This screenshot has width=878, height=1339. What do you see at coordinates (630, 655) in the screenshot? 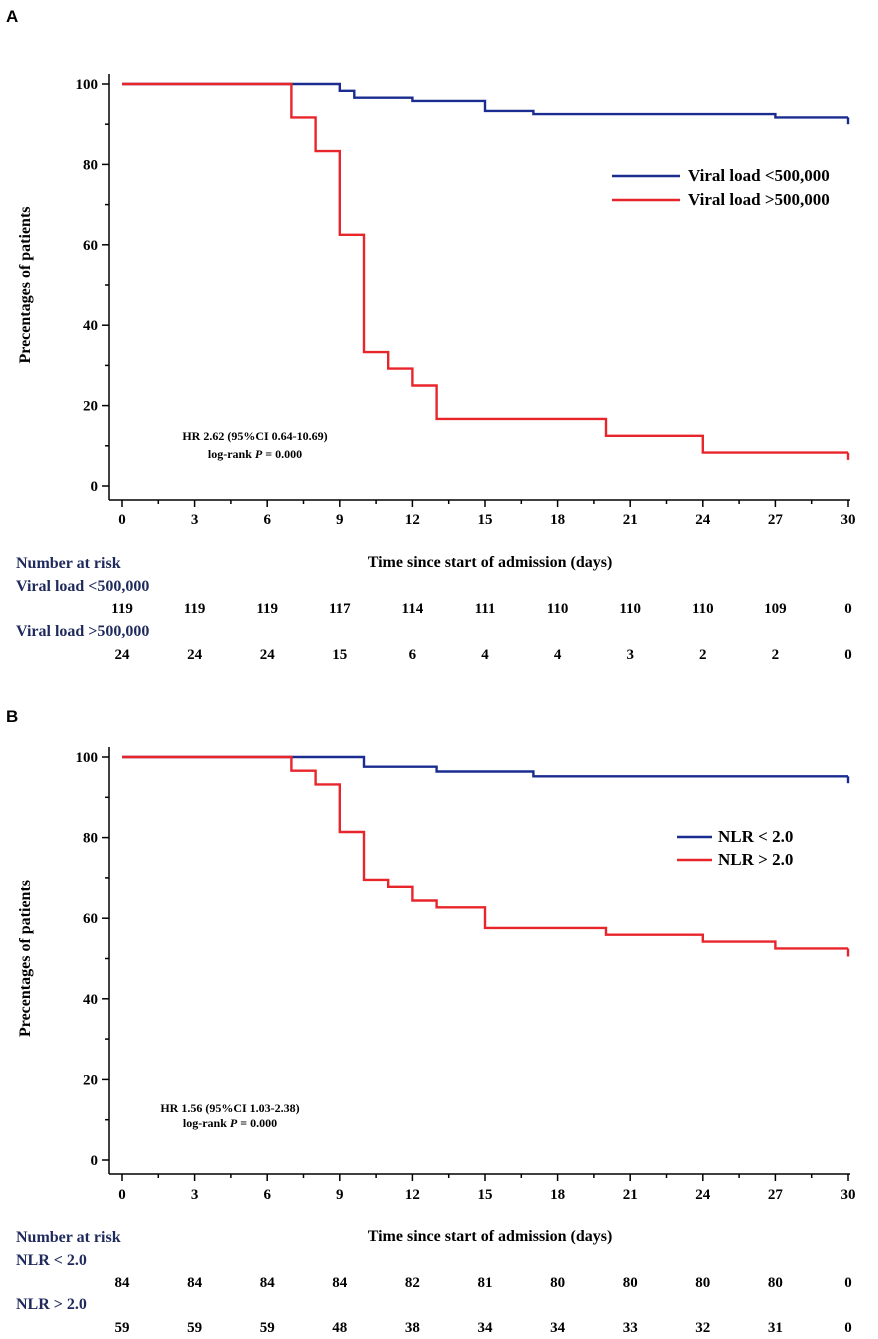
I see `risk-value: 3` at bounding box center [630, 655].